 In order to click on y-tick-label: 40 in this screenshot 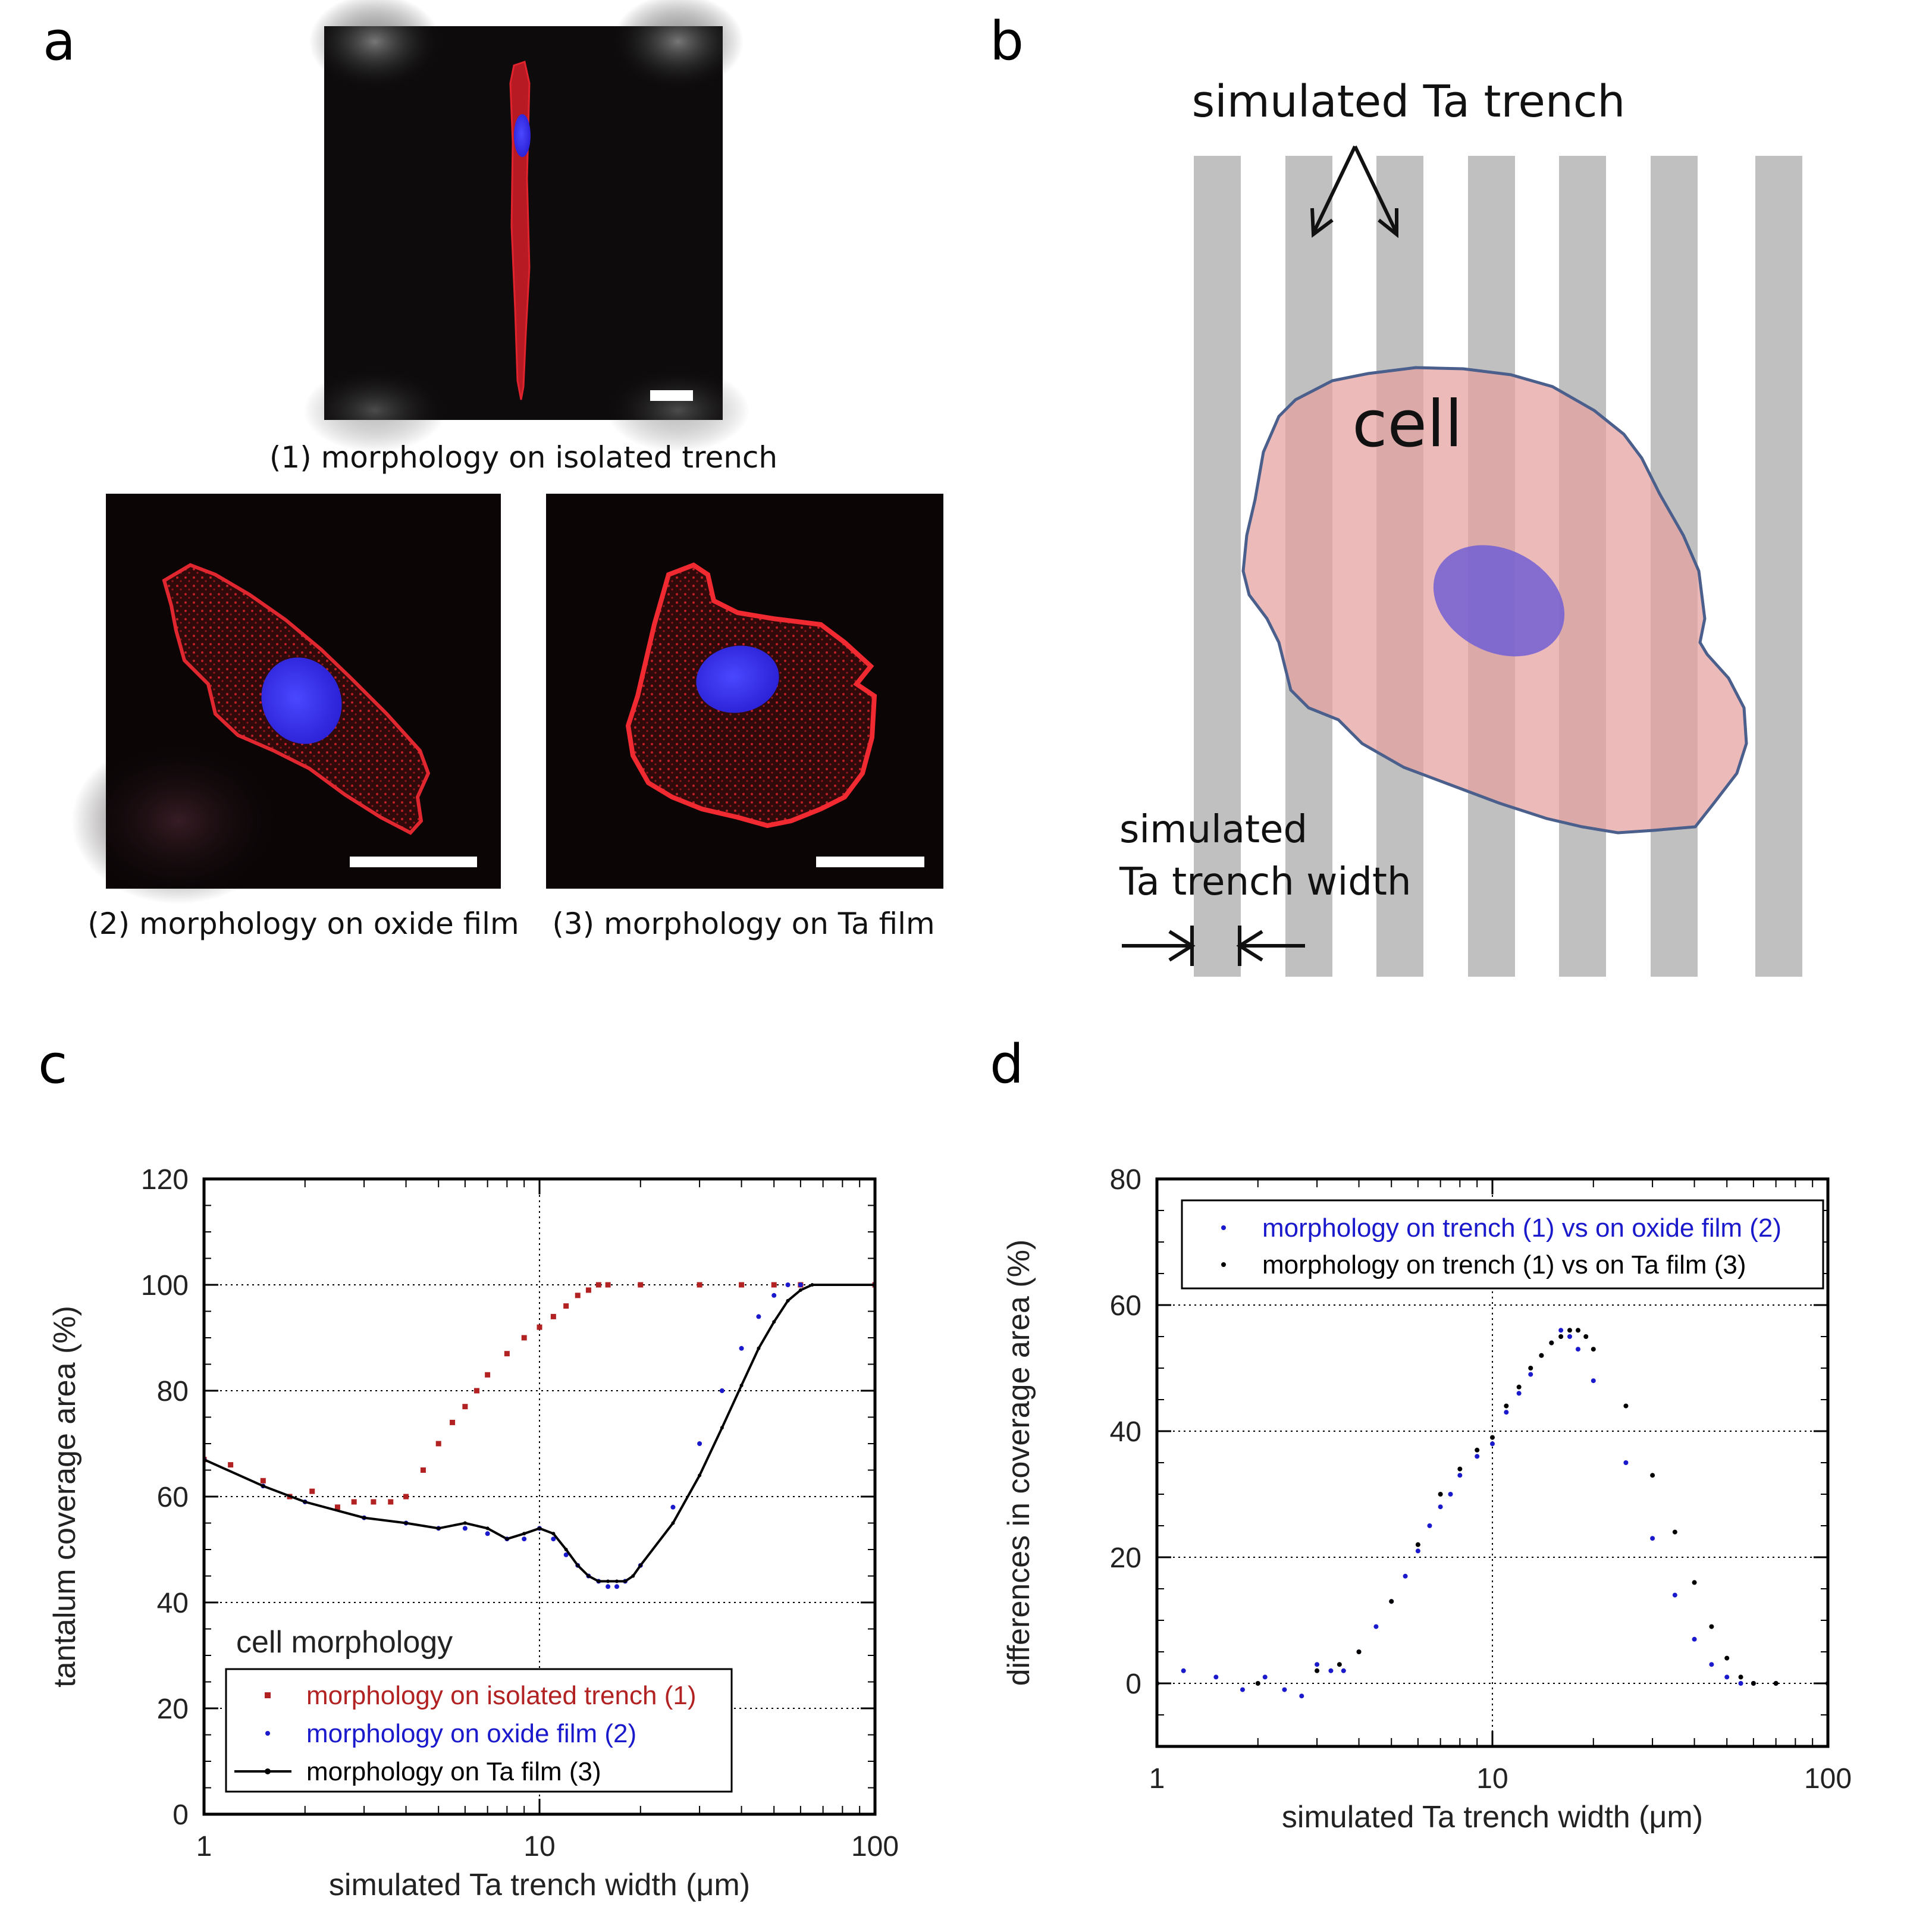, I will do `click(1125, 1432)`.